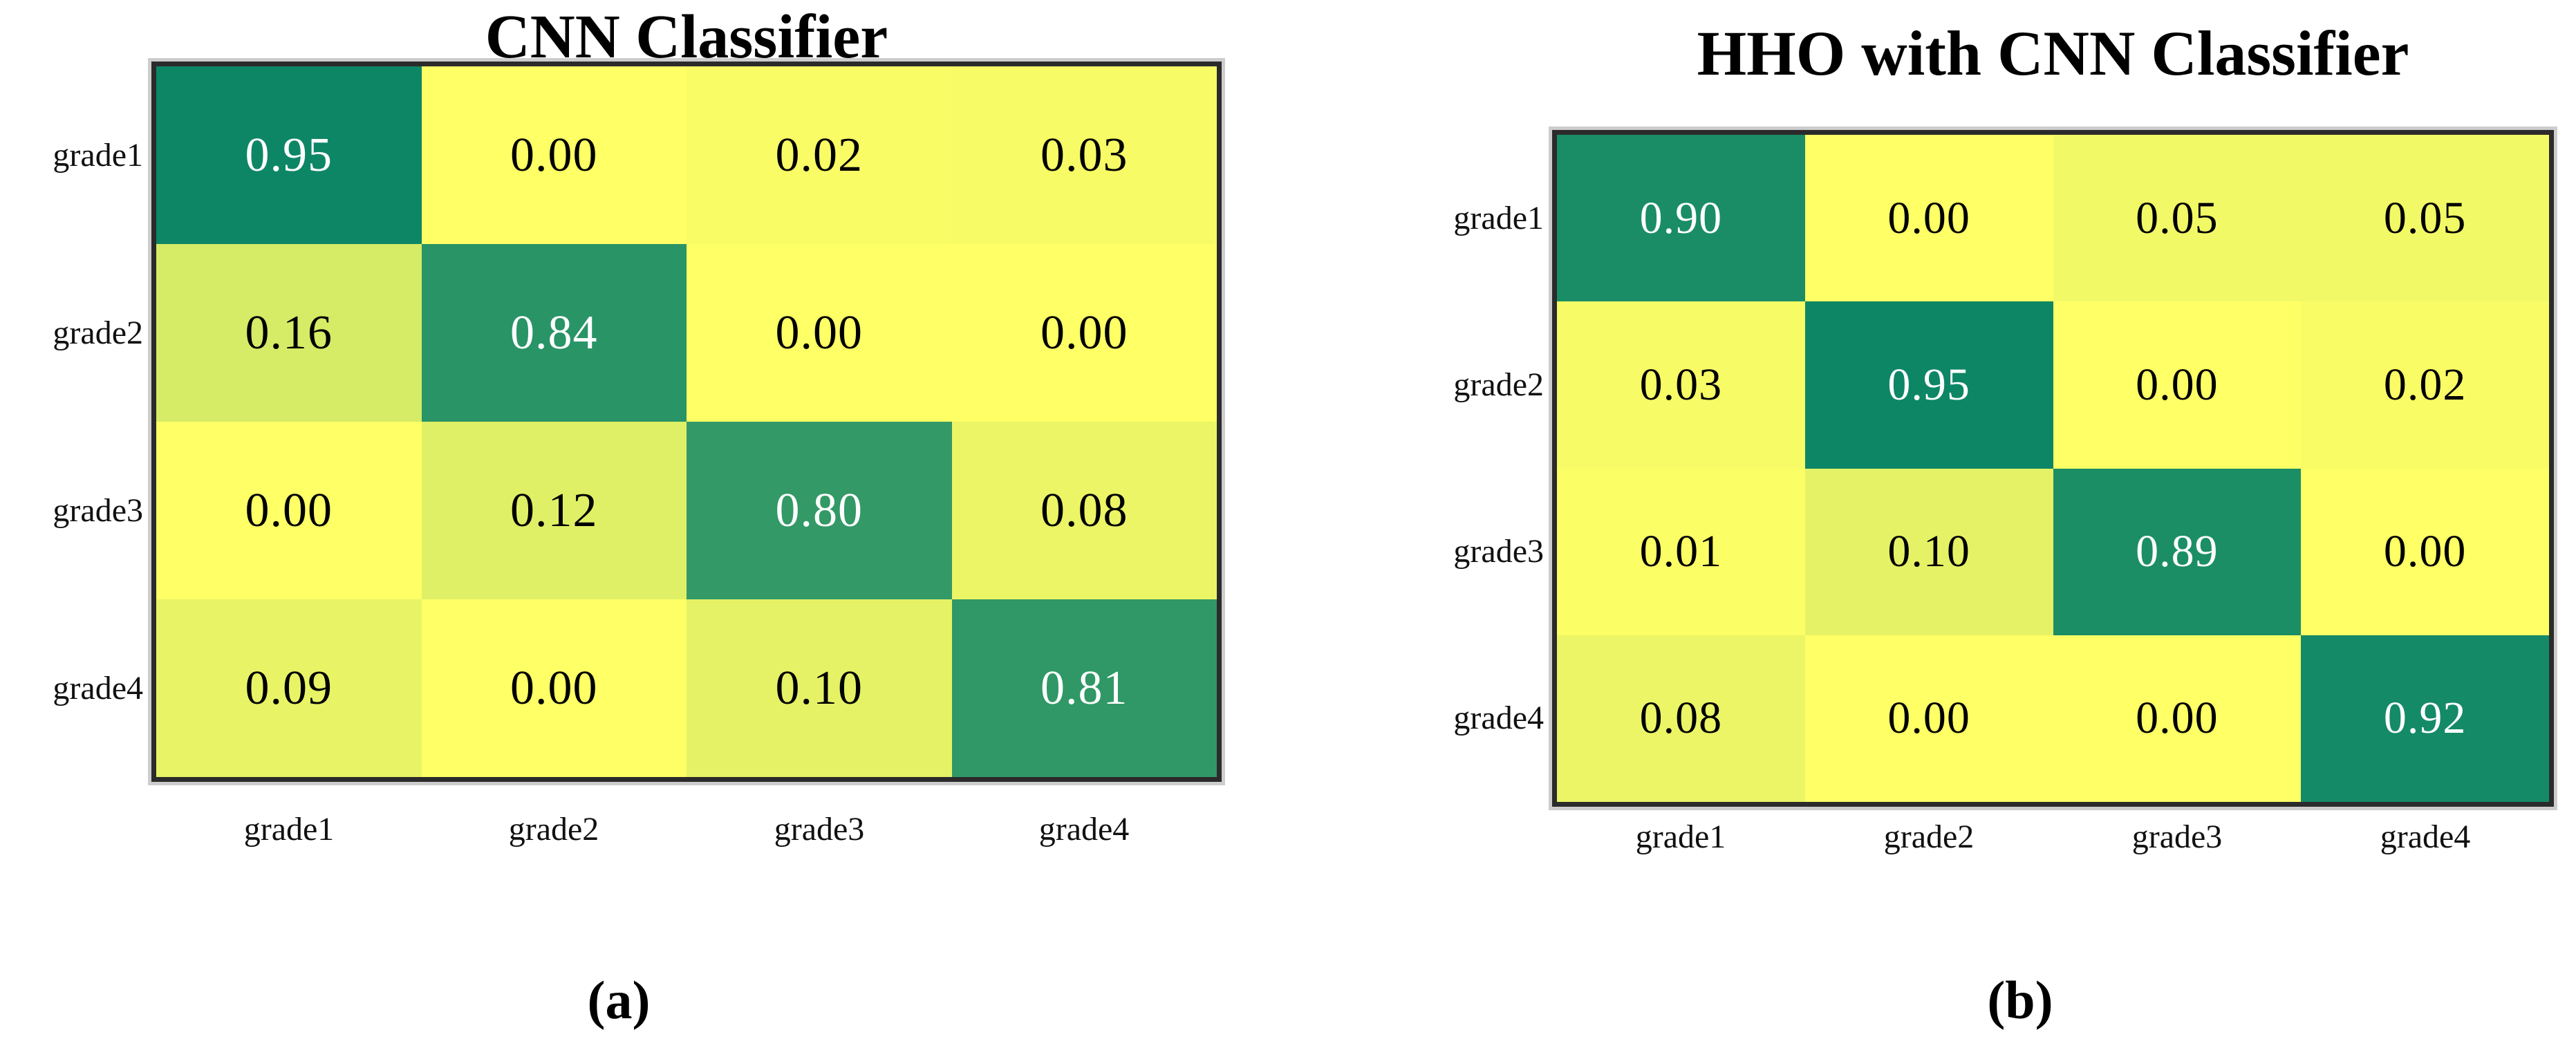 The image size is (2576, 1048). I want to click on matrix-cell-r3c4: 0.08, so click(1084, 510).